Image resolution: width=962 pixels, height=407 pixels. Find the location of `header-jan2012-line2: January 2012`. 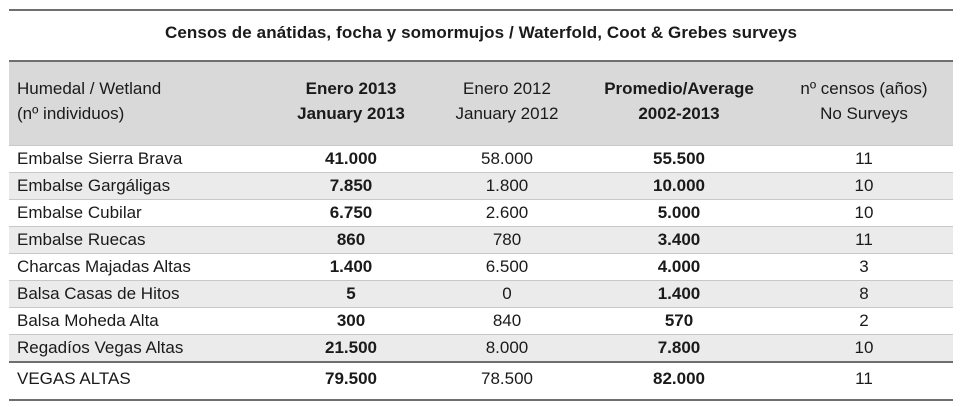

header-jan2012-line2: January 2012 is located at coordinates (507, 113).